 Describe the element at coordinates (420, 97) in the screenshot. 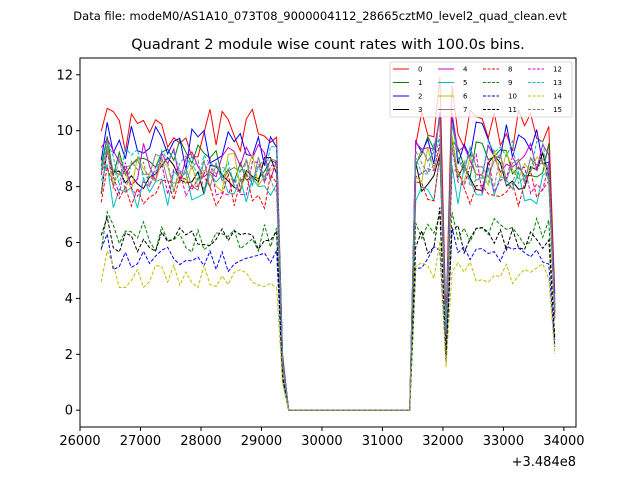

I see `legend-label-2: 2` at that location.